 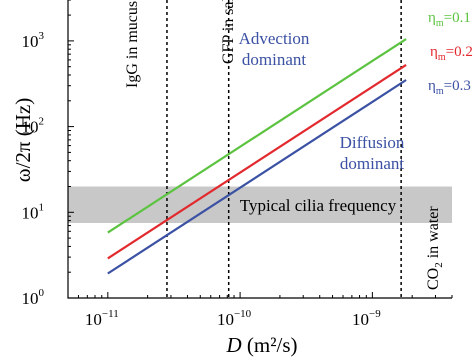 I want to click on series-label-3: ηm=0.3, so click(x=449, y=87).